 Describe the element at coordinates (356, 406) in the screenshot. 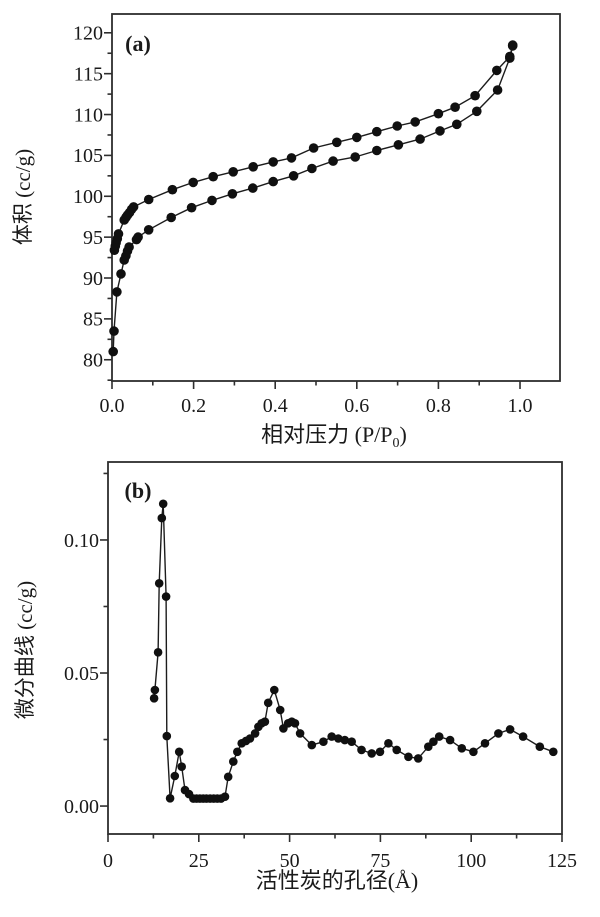

I see `x-tick-label: 0.6` at that location.